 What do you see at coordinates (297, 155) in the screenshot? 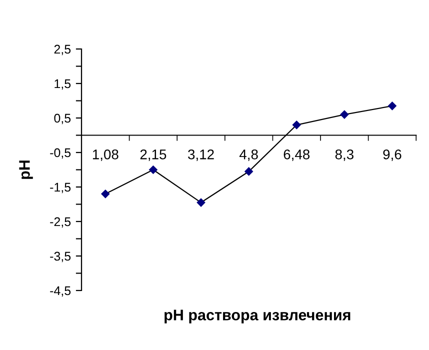
I see `x-tick-label: 6,48` at bounding box center [297, 155].